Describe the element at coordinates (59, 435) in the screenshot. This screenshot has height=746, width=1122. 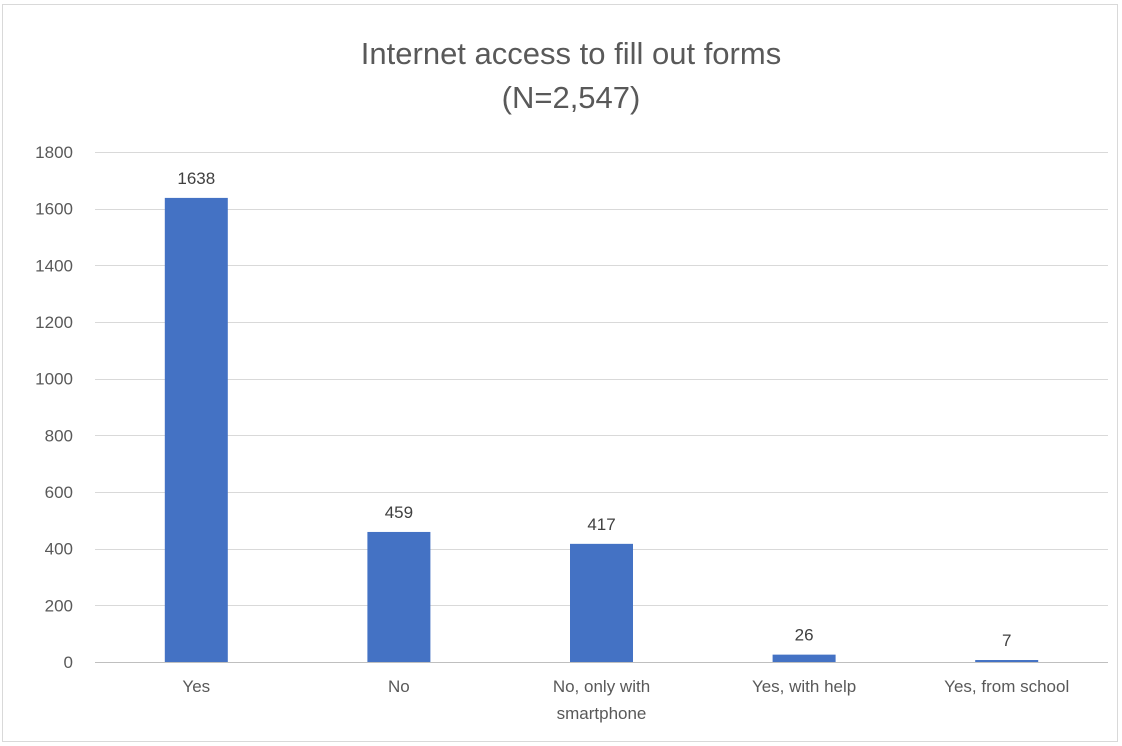
I see `y-tick-label: 800` at that location.